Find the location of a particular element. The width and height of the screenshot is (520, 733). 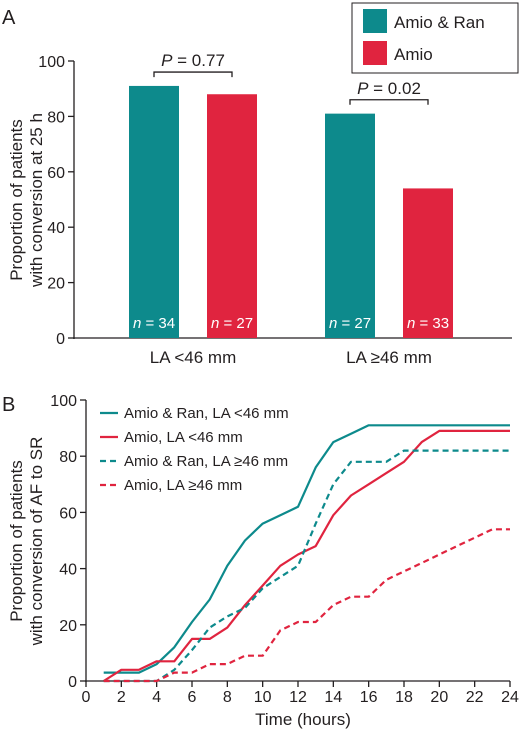

panel-a-p-value: P = 0.02 is located at coordinates (389, 88).